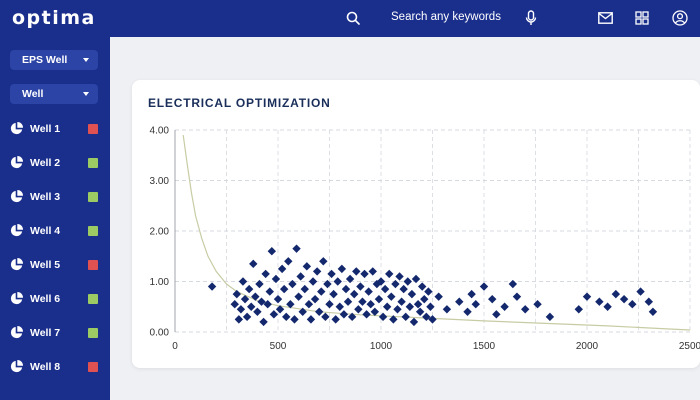  Describe the element at coordinates (587, 346) in the screenshot. I see `x-tick-label: 2000` at that location.